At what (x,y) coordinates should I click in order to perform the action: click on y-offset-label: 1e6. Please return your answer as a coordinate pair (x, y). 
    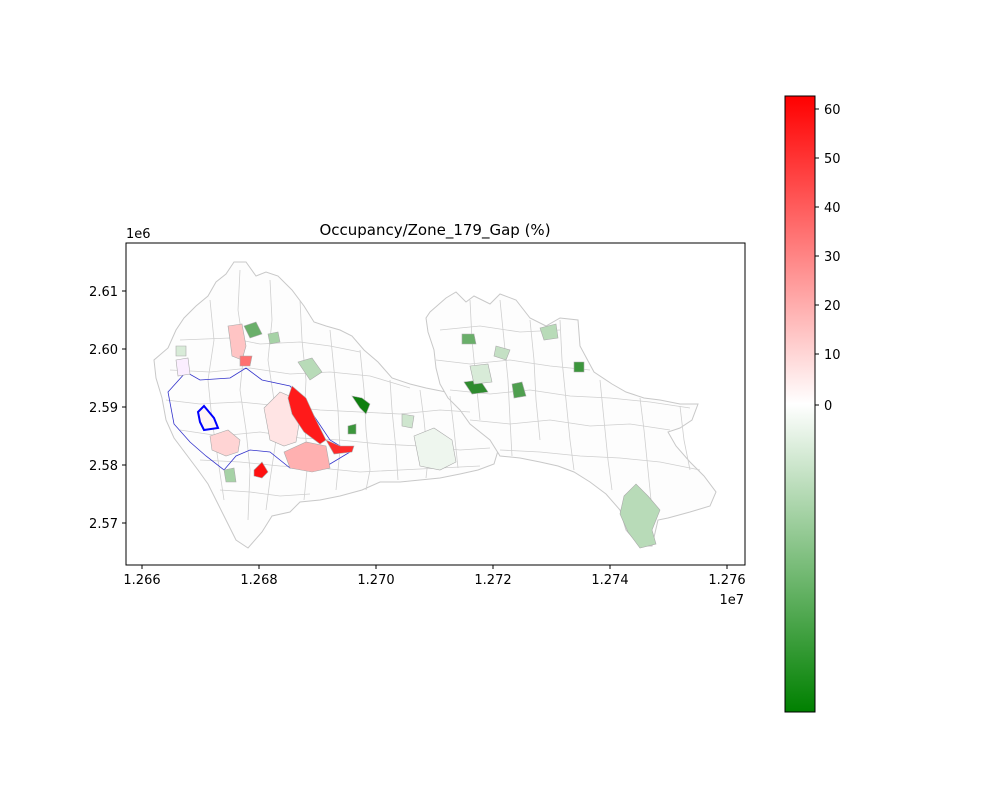
    Looking at the image, I should click on (138, 234).